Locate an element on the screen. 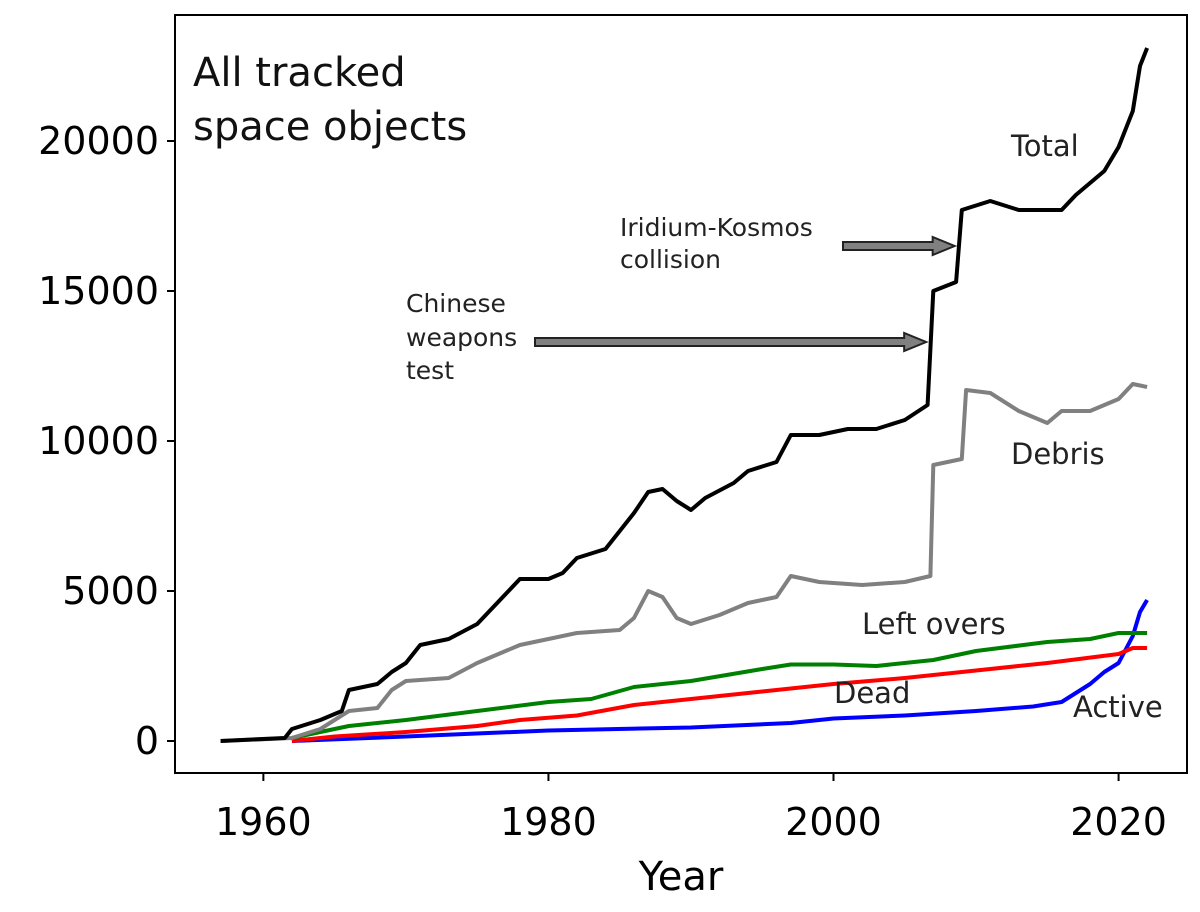  series-label-dead: Dead is located at coordinates (872, 693).